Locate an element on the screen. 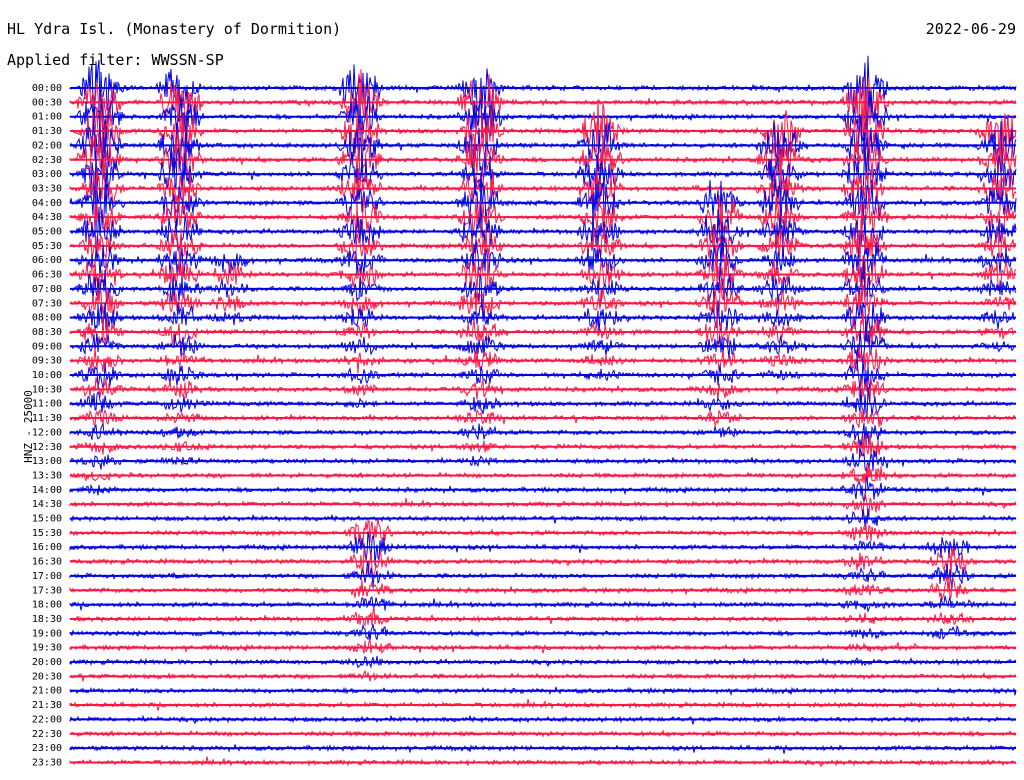  time-label-2230: 22:30 is located at coordinates (47, 734).